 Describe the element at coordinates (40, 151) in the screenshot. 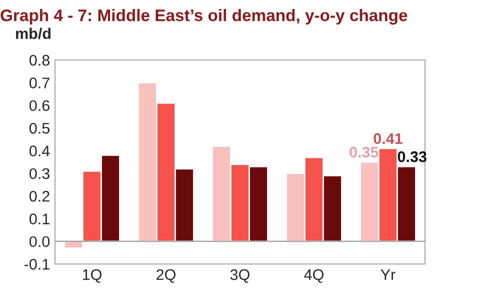

I see `y-tick-label: 0.4` at that location.